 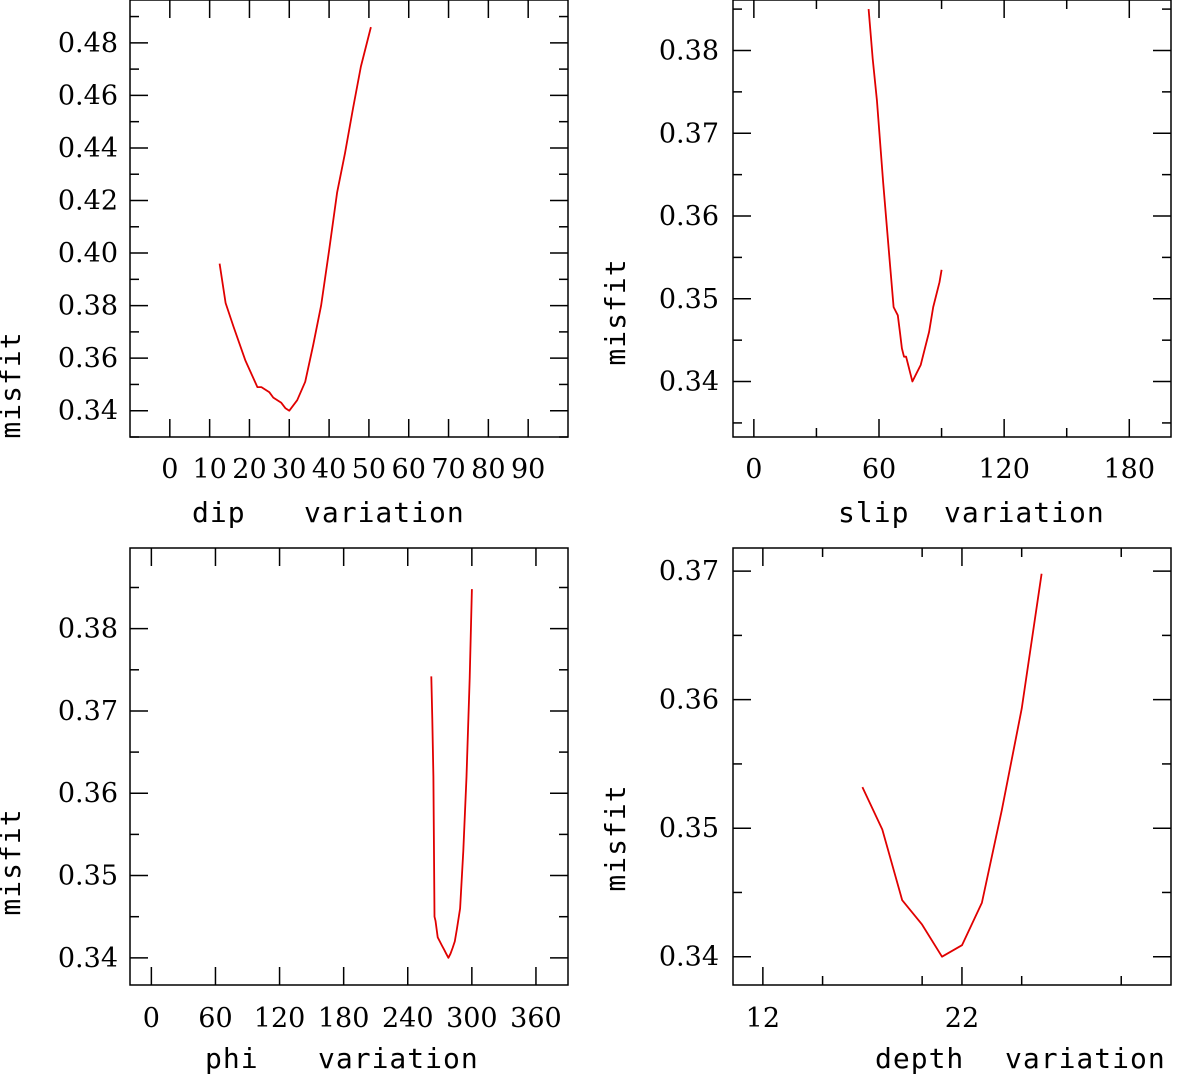 I want to click on x-tick-label: 40, so click(x=329, y=469).